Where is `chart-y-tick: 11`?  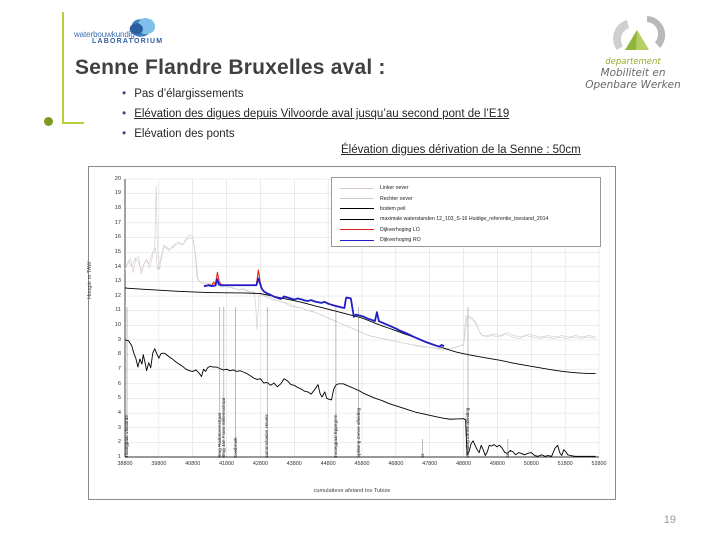 chart-y-tick: 11 is located at coordinates (118, 310).